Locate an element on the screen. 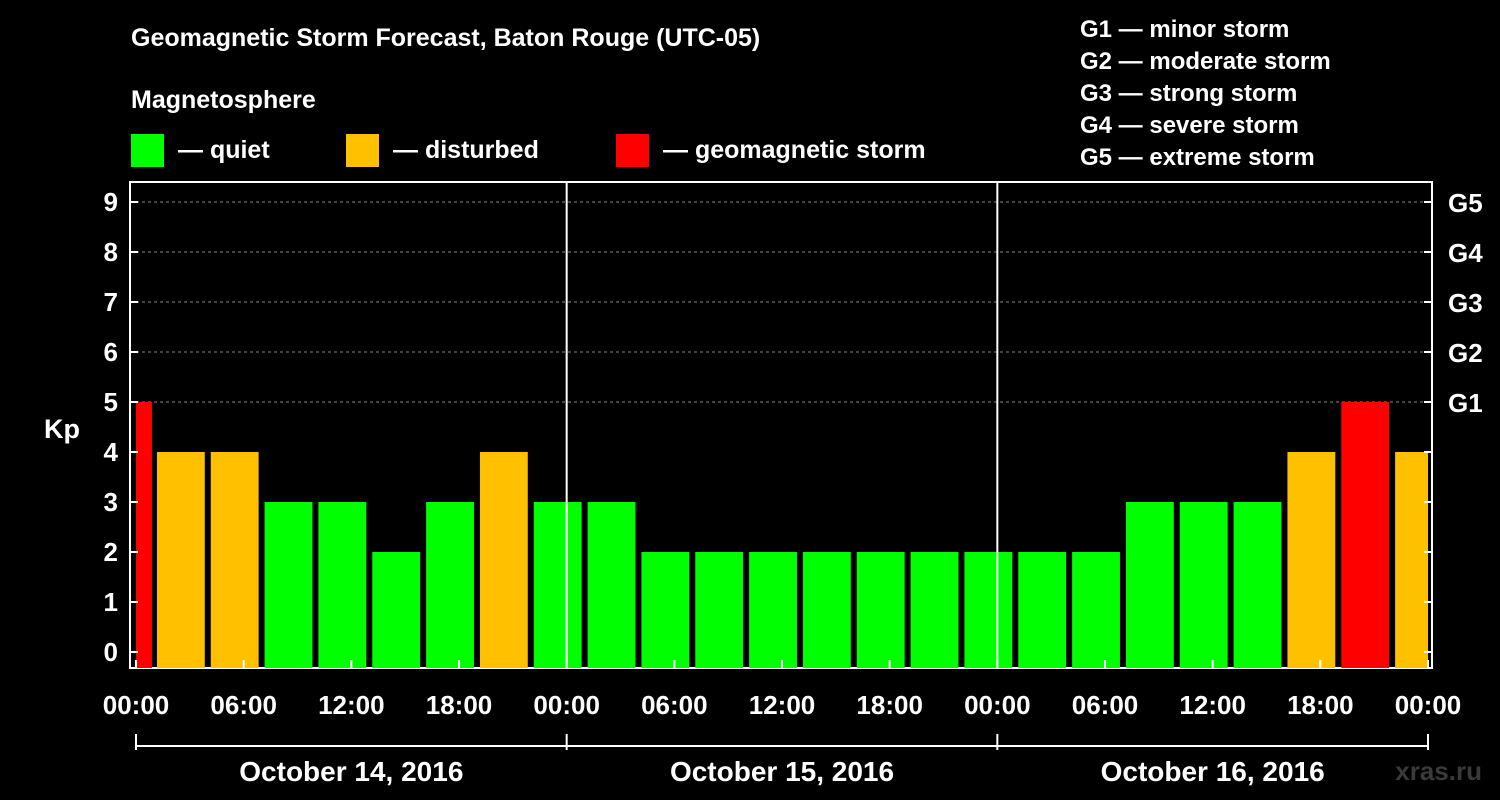 This screenshot has height=800, width=1500. legend-label-storm: — geomagnetic storm is located at coordinates (794, 150).